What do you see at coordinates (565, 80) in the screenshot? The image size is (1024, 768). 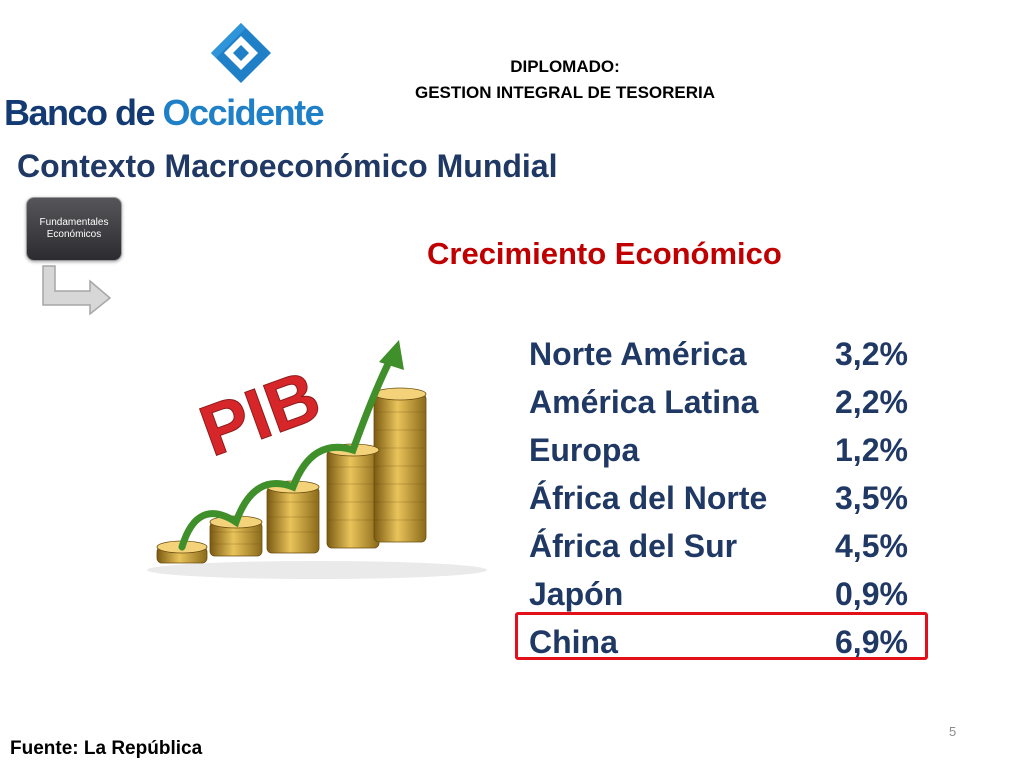 I see `course-title: DIPLOMADO: GESTION INTEGRAL DE TESORERIA` at bounding box center [565, 80].